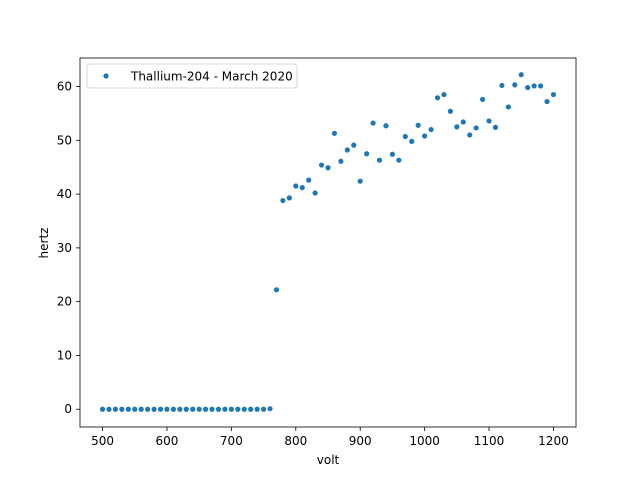 The height and width of the screenshot is (480, 640). What do you see at coordinates (64, 194) in the screenshot?
I see `y-tick-label: 40` at bounding box center [64, 194].